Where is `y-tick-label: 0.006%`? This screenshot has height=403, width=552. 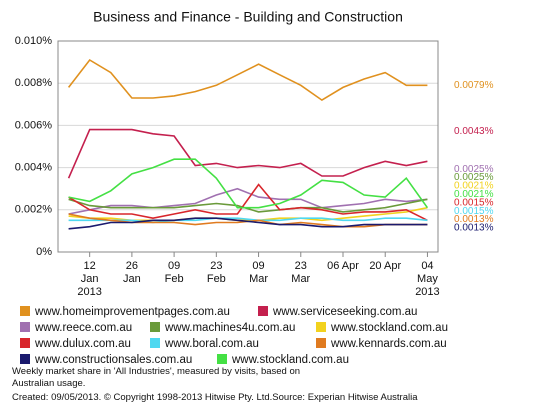
y-tick-label: 0.006% is located at coordinates (34, 125).